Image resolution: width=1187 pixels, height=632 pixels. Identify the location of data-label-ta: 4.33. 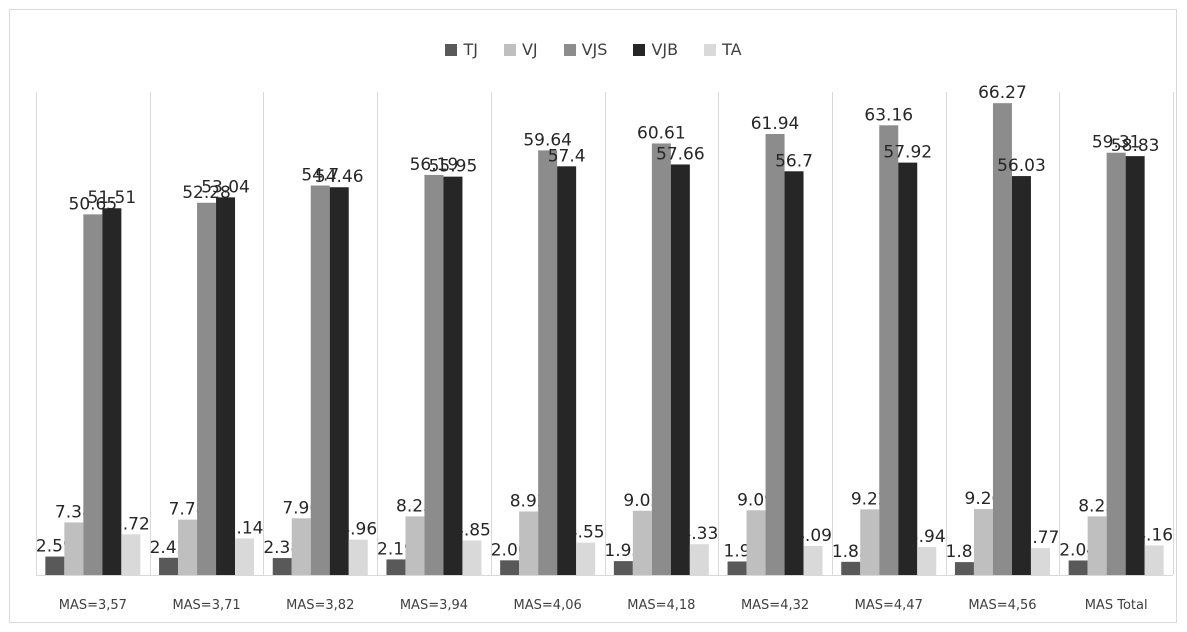
(699, 534).